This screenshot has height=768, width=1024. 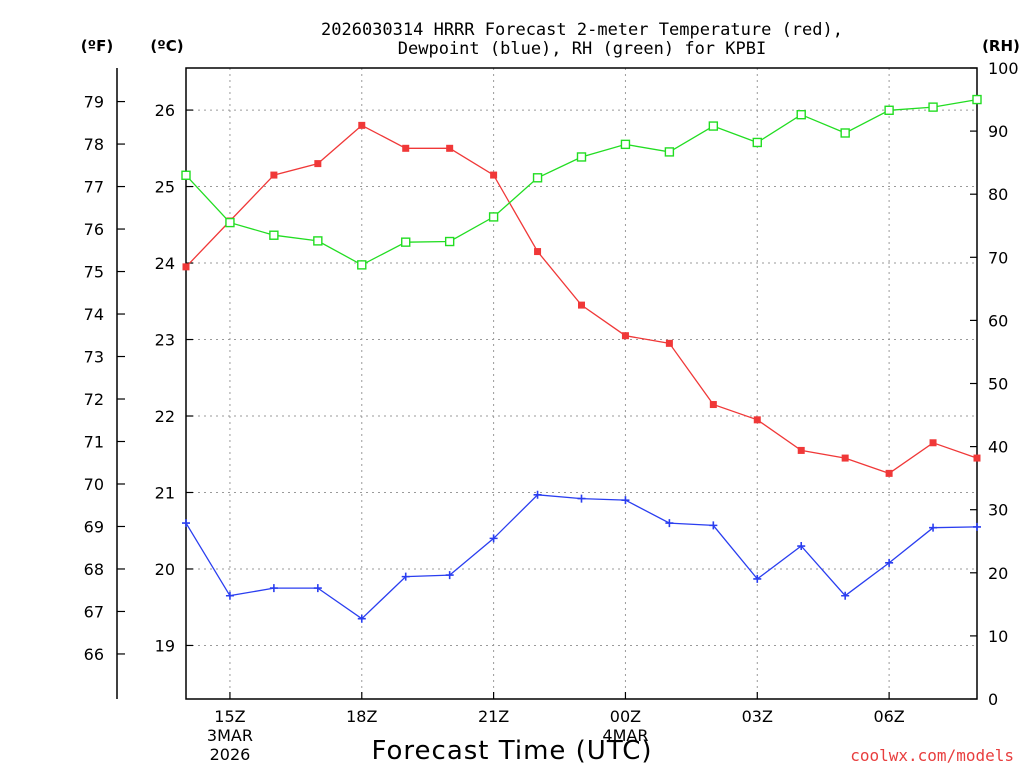 I want to click on rh-tick-label: 20, so click(x=998, y=573).